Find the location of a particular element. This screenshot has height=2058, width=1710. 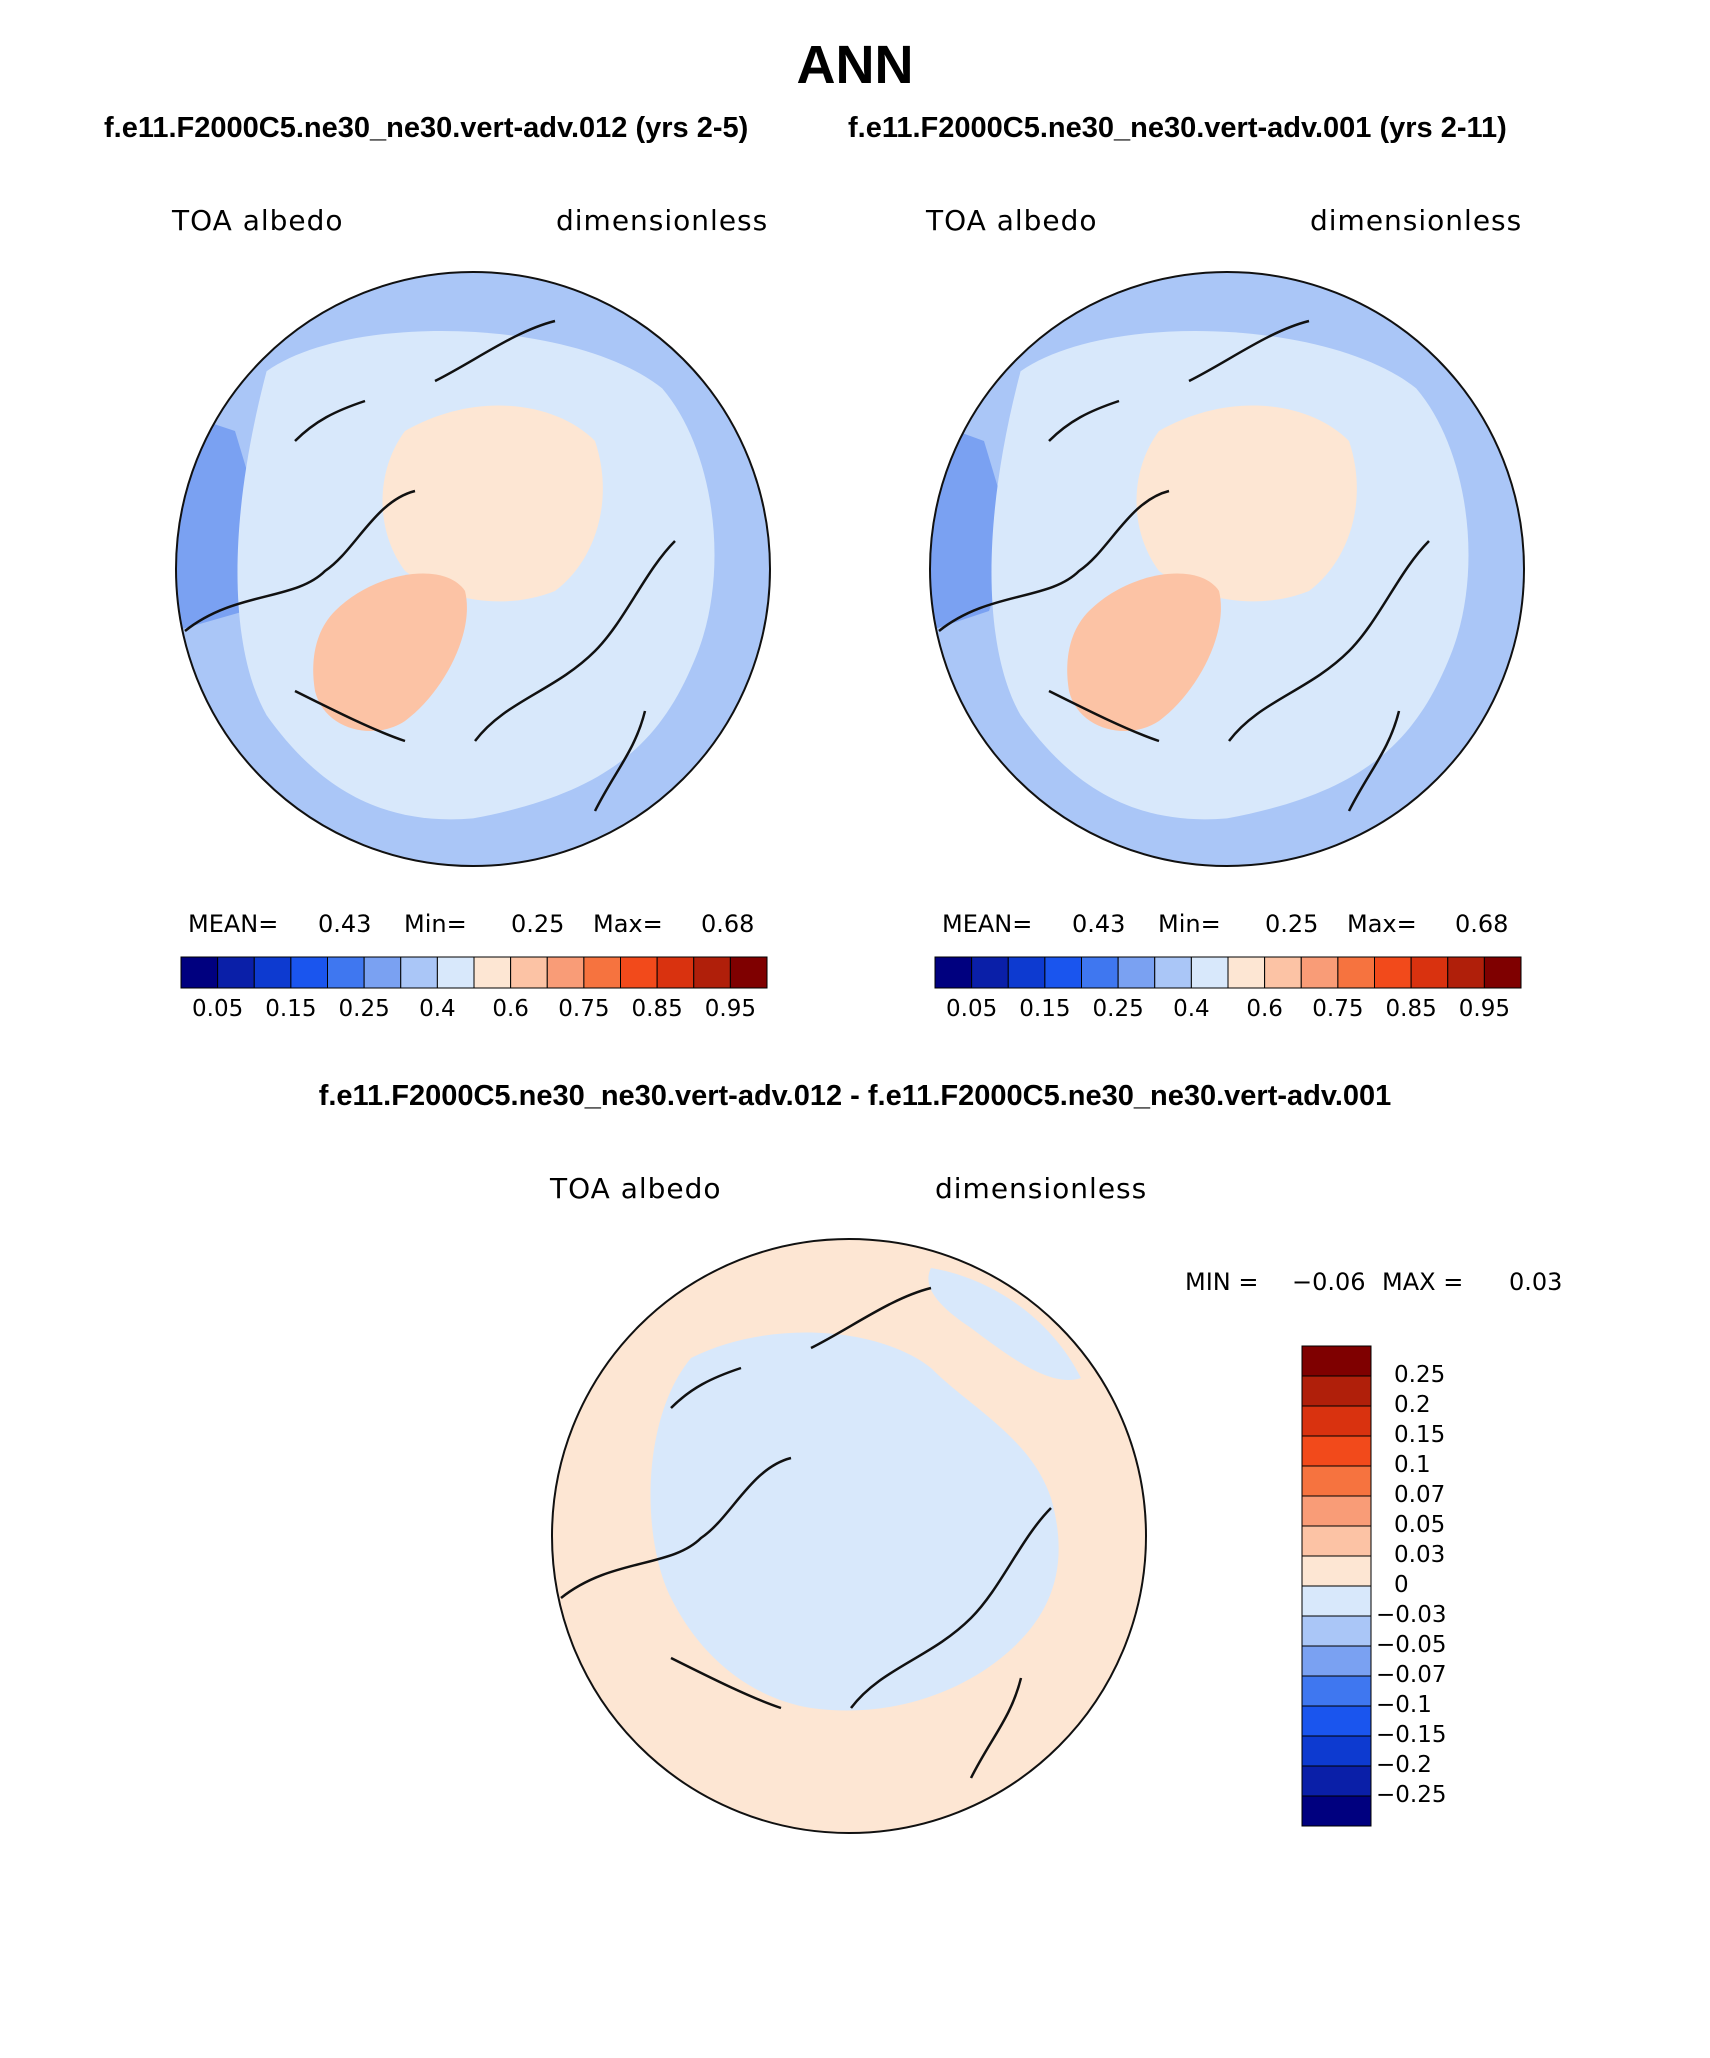

right-mean-value: 0.43 is located at coordinates (1099, 924).